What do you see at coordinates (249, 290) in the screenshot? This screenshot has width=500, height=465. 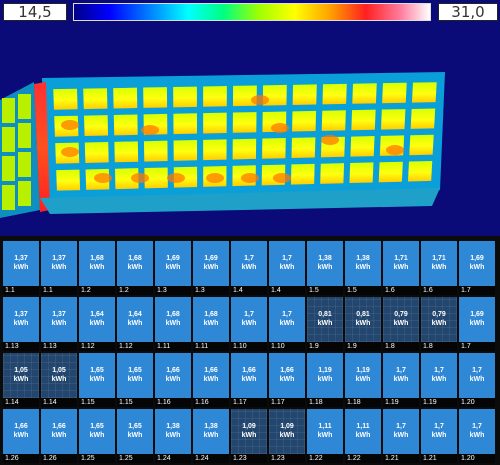 I see `panel-id-label: 1.4` at bounding box center [249, 290].